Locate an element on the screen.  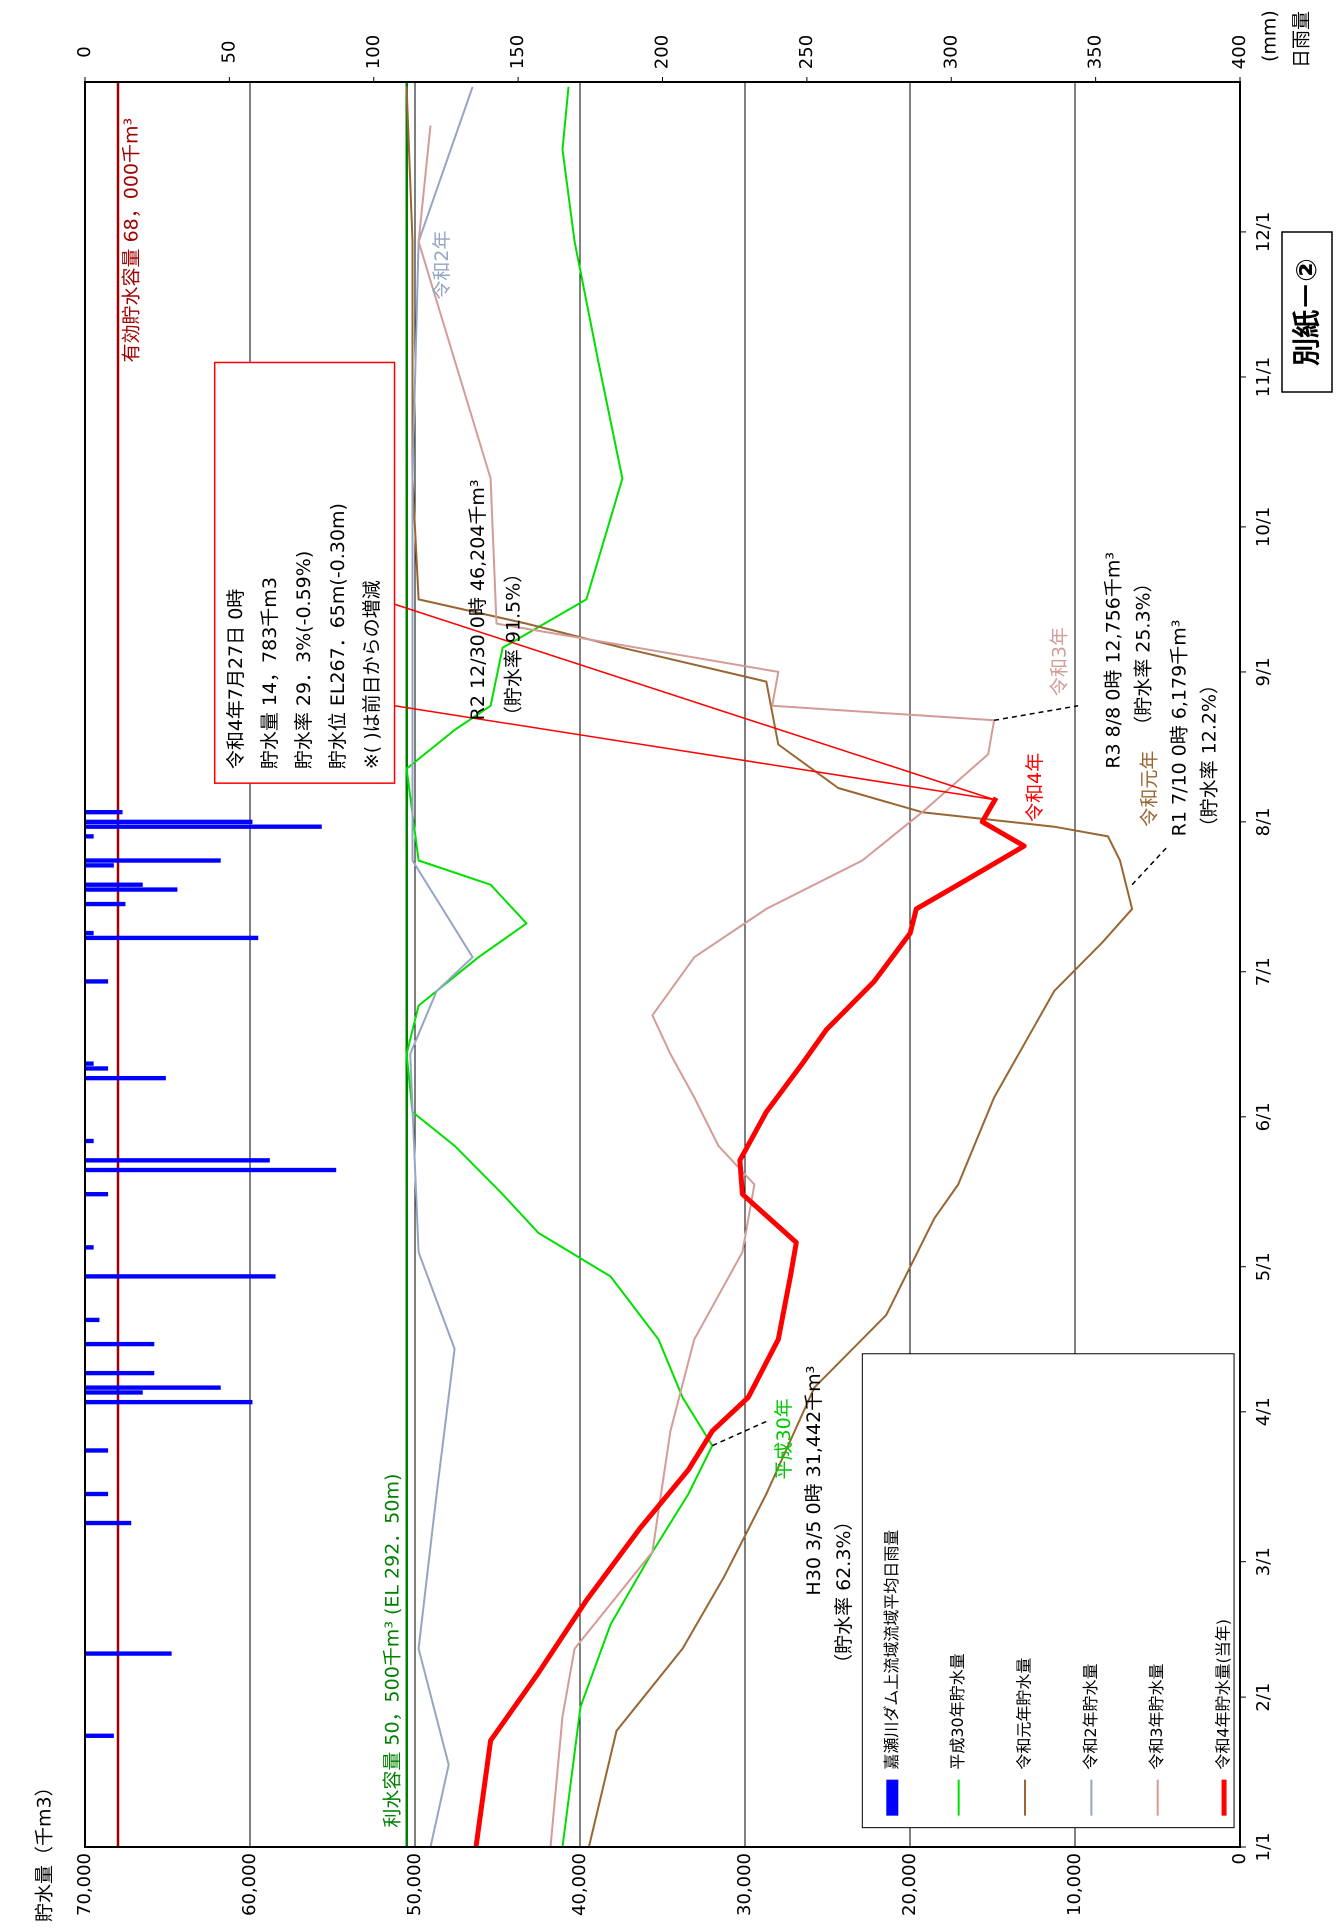
y-tick-label: 20,000 is located at coordinates (909, 1884).